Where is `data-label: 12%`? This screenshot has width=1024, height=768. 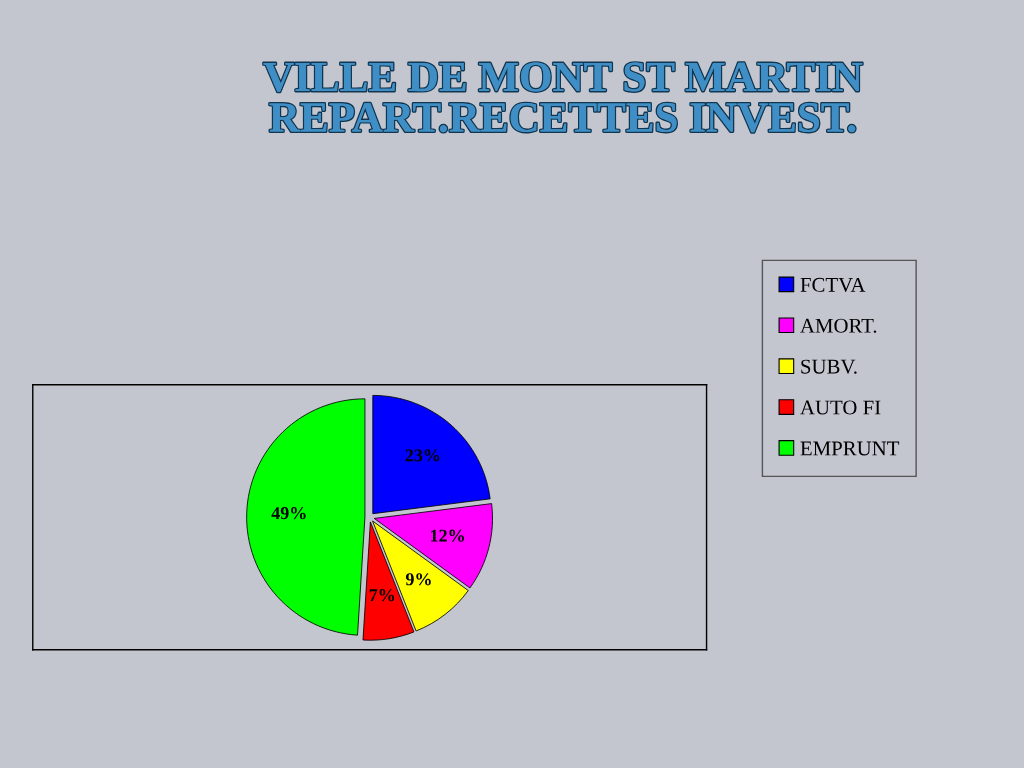 data-label: 12% is located at coordinates (447, 535).